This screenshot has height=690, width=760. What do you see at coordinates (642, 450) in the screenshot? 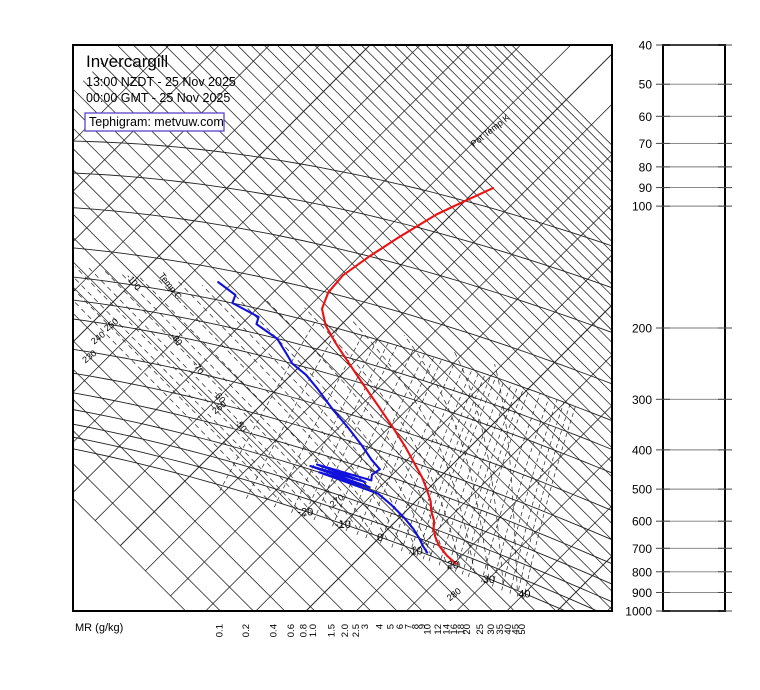
I see `pressure-tick-label: 400` at bounding box center [642, 450].